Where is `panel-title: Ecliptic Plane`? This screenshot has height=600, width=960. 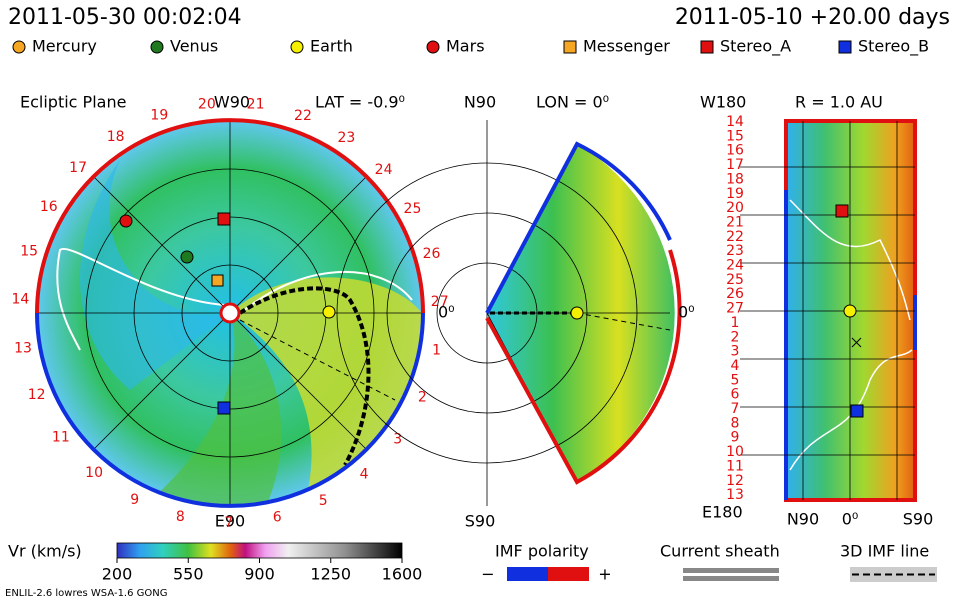 panel-title: Ecliptic Plane is located at coordinates (73, 102).